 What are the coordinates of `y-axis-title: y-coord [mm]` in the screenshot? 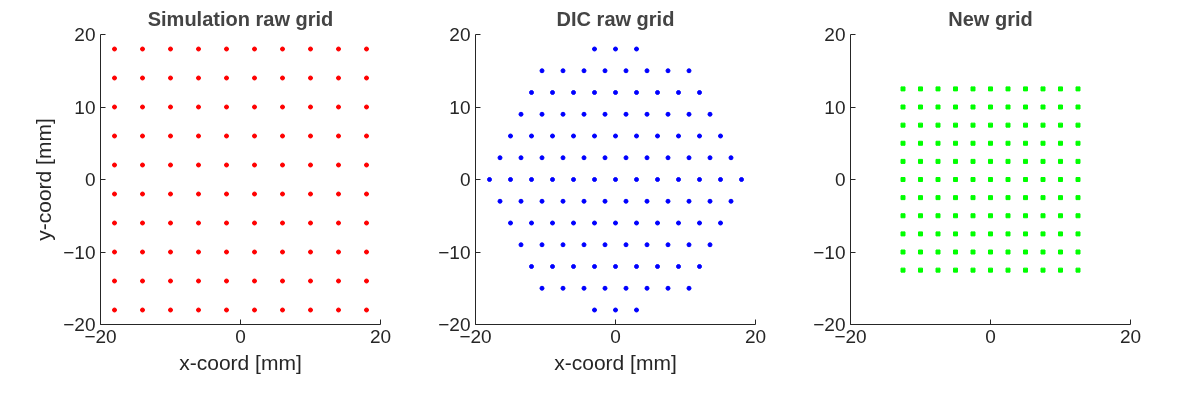 It's located at (44, 179).